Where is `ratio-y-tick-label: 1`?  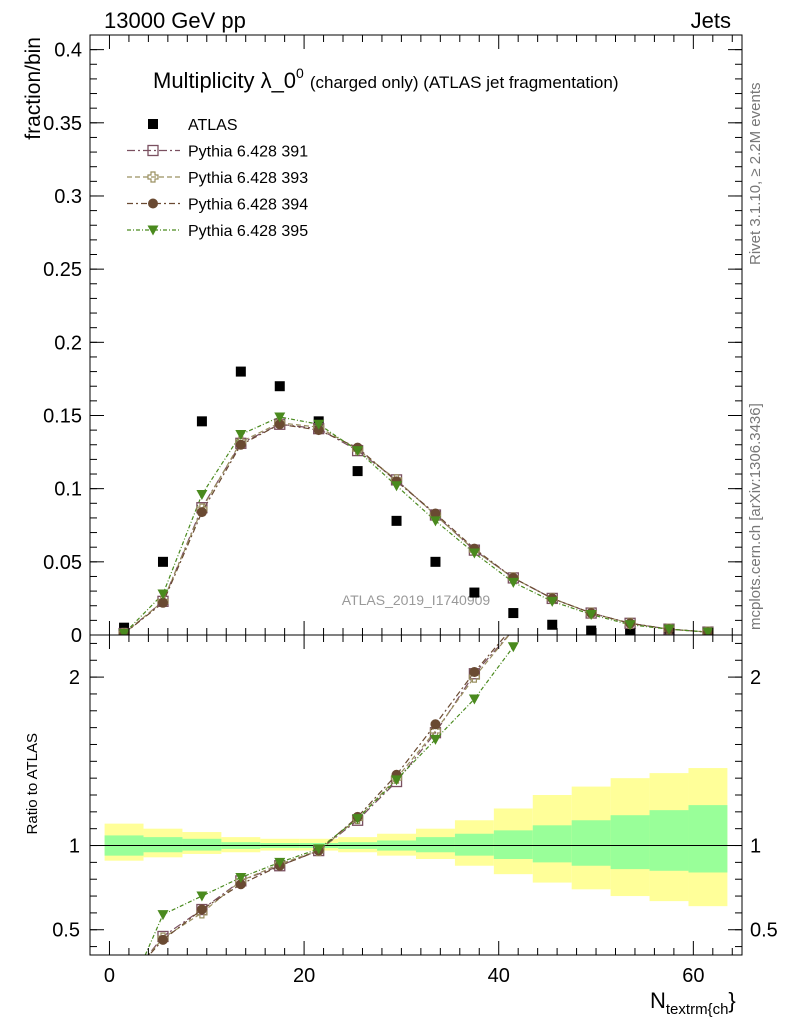 ratio-y-tick-label: 1 is located at coordinates (74, 847).